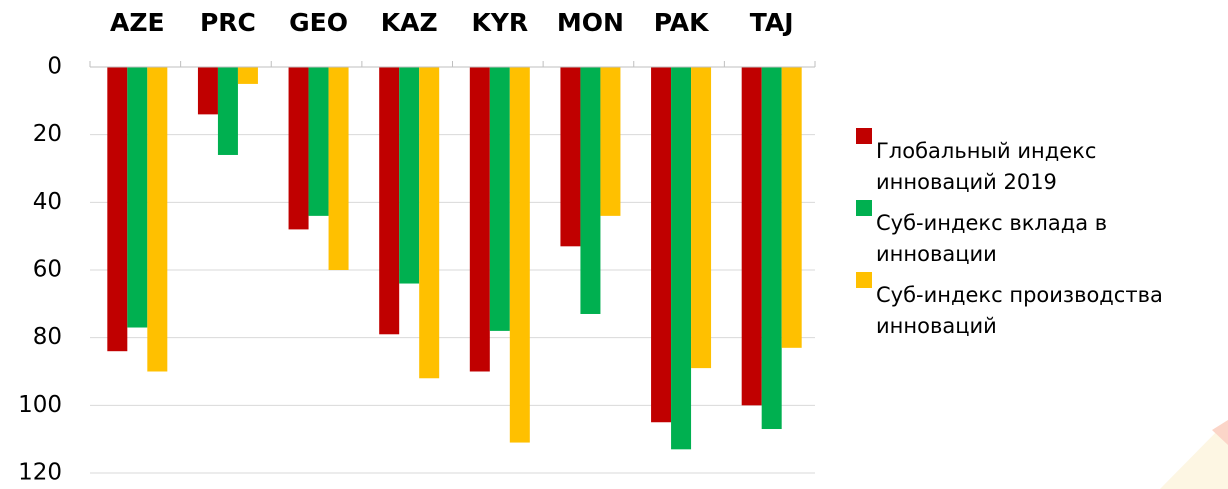 The height and width of the screenshot is (489, 1228). Describe the element at coordinates (499, 22) in the screenshot. I see `x-tick-label: KYR` at that location.